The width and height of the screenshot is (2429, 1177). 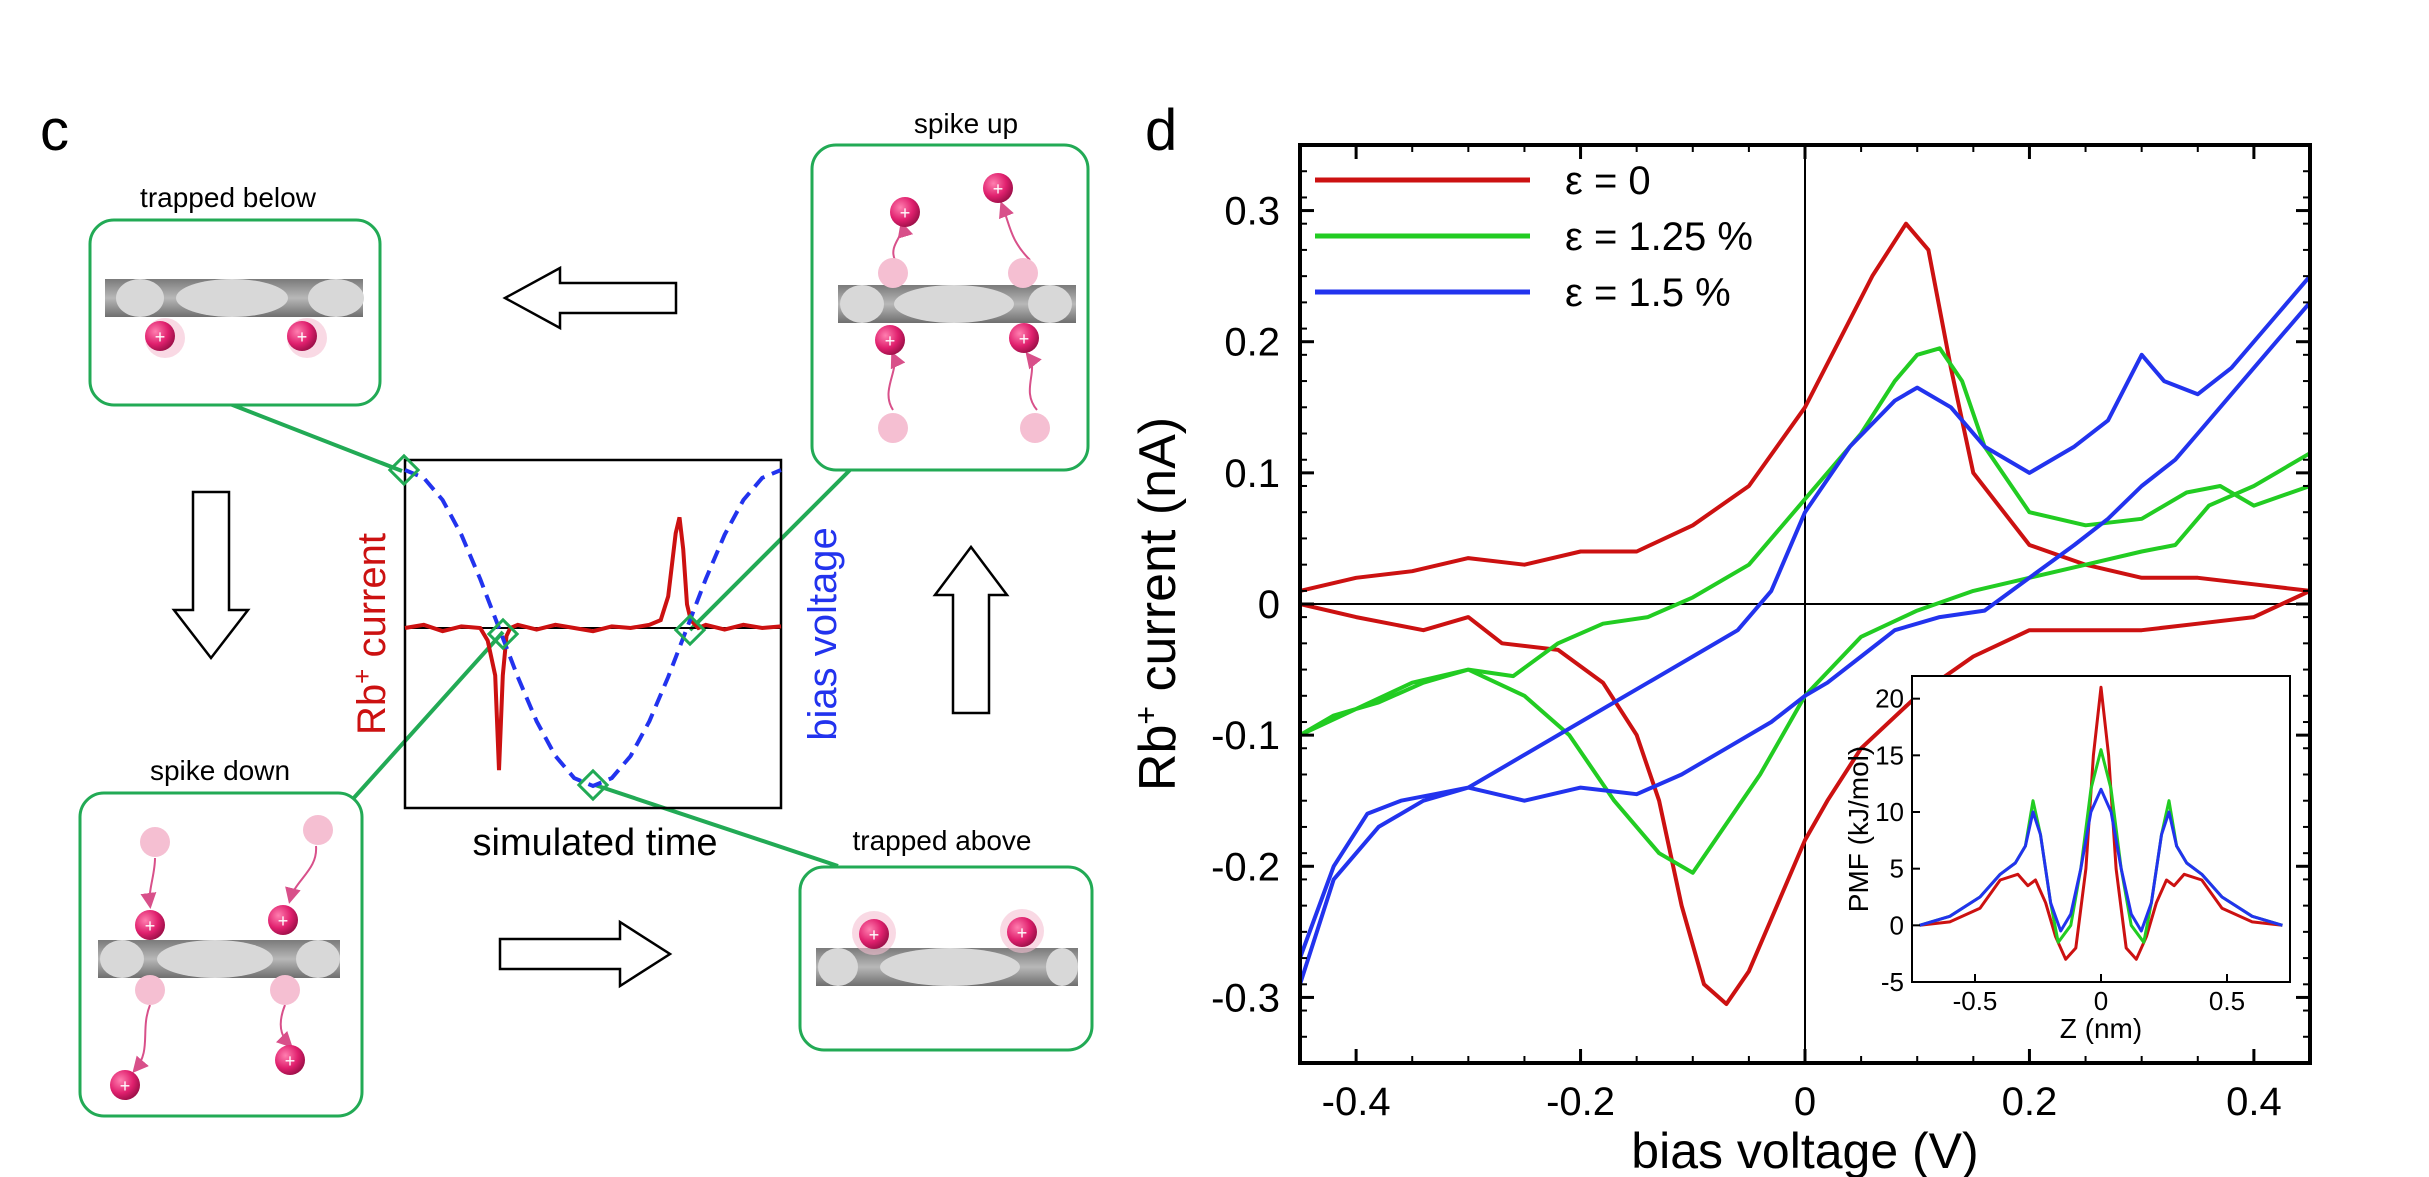 I want to click on state-trapped-below: trapped below + +, so click(x=235, y=294).